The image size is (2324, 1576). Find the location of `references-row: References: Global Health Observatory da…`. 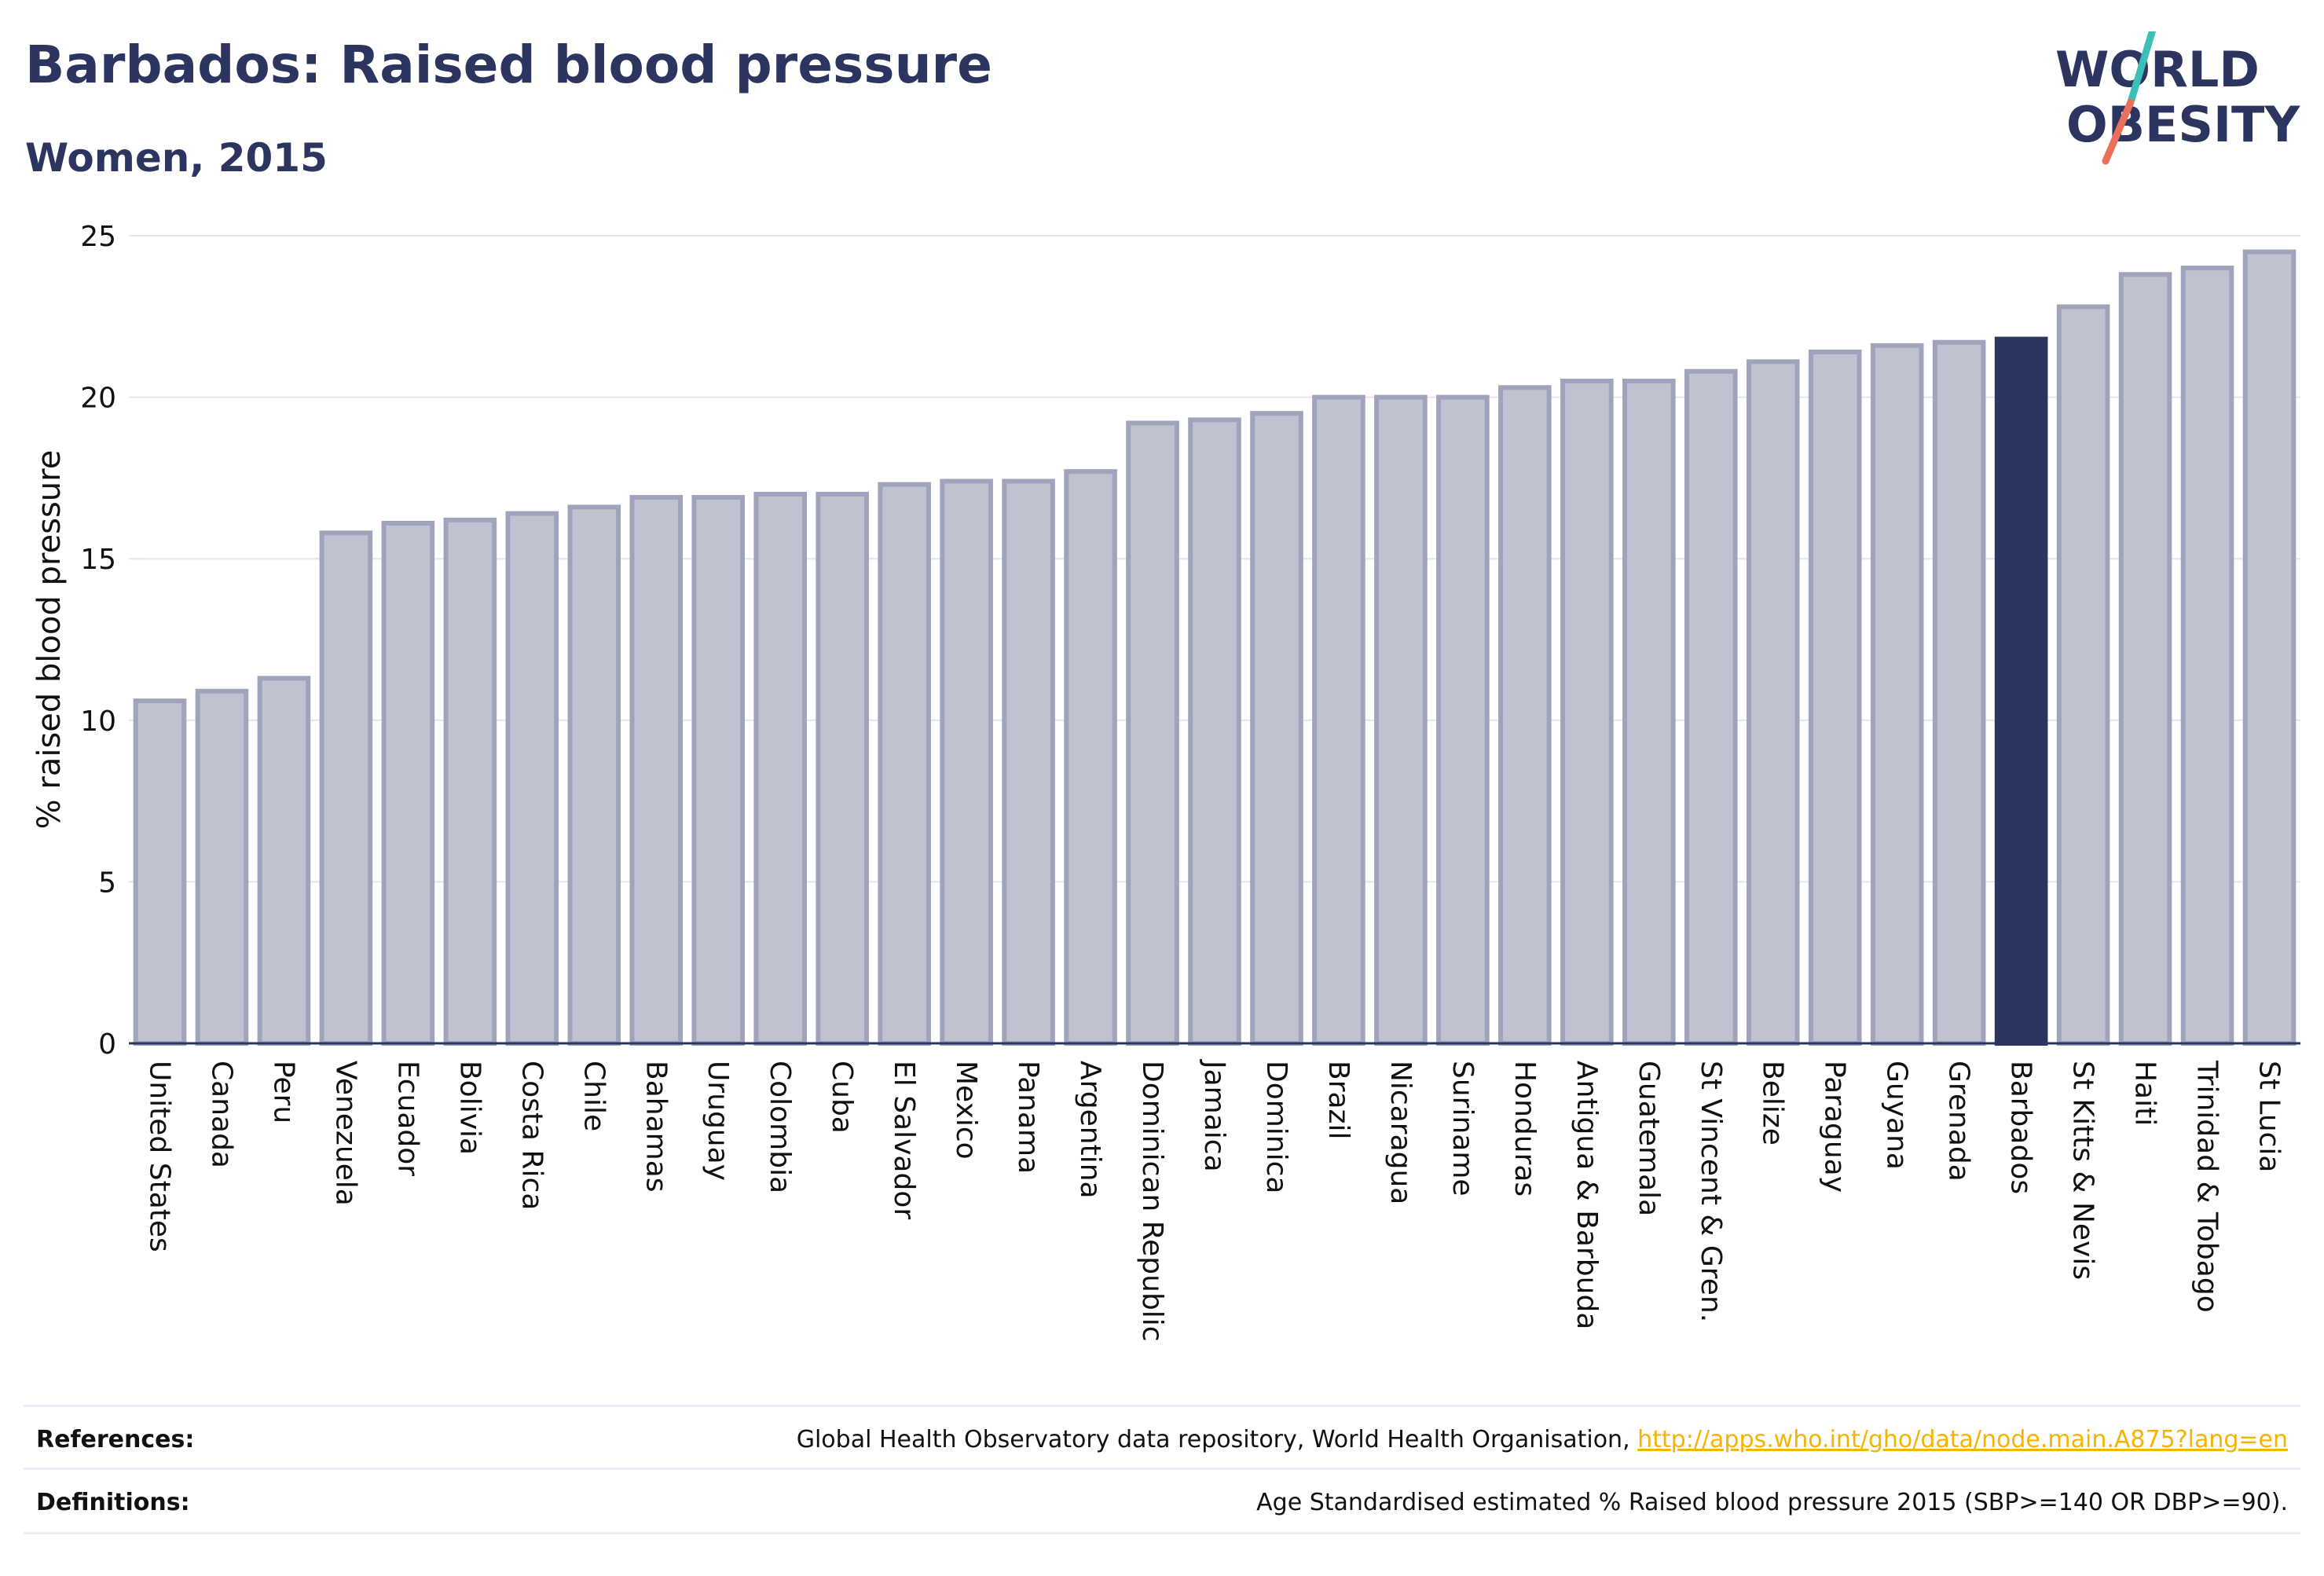

references-row: References: Global Health Observatory da… is located at coordinates (1162, 1437).